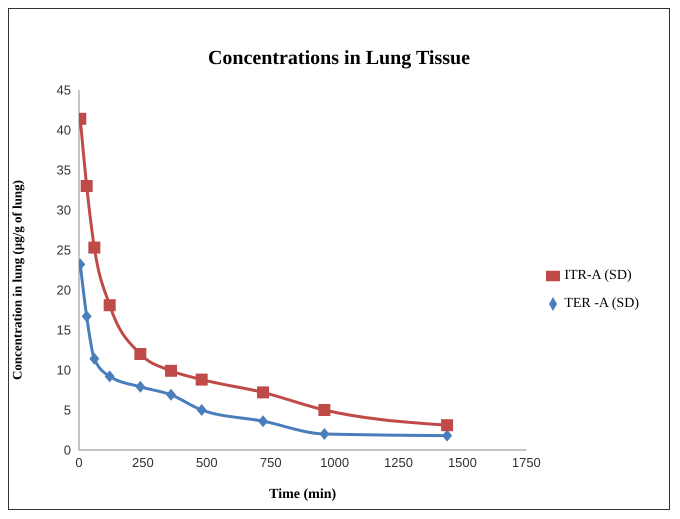 The width and height of the screenshot is (680, 519). I want to click on x-tick-label: 1250, so click(398, 462).